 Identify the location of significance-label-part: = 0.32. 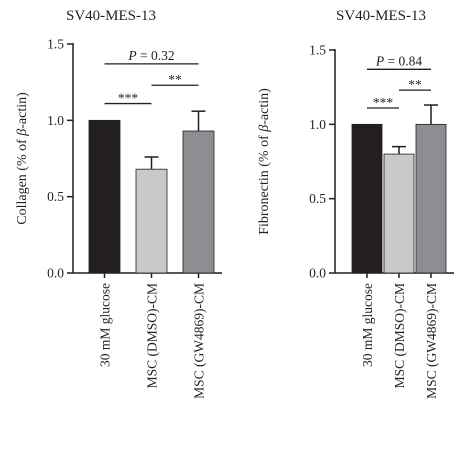
(156, 55).